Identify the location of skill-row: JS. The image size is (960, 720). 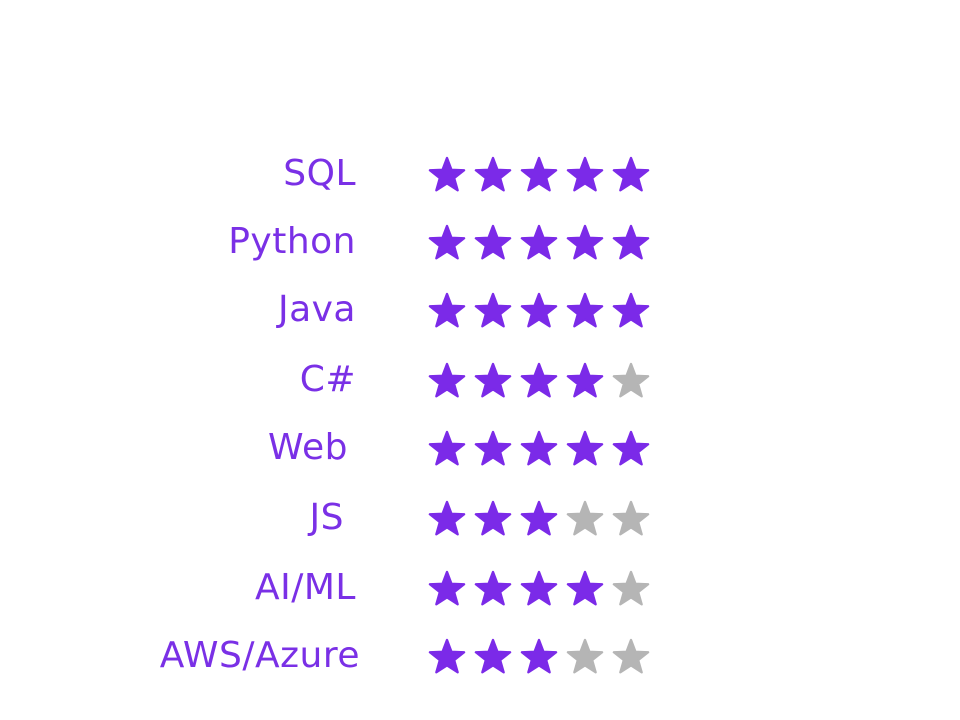
(480, 518).